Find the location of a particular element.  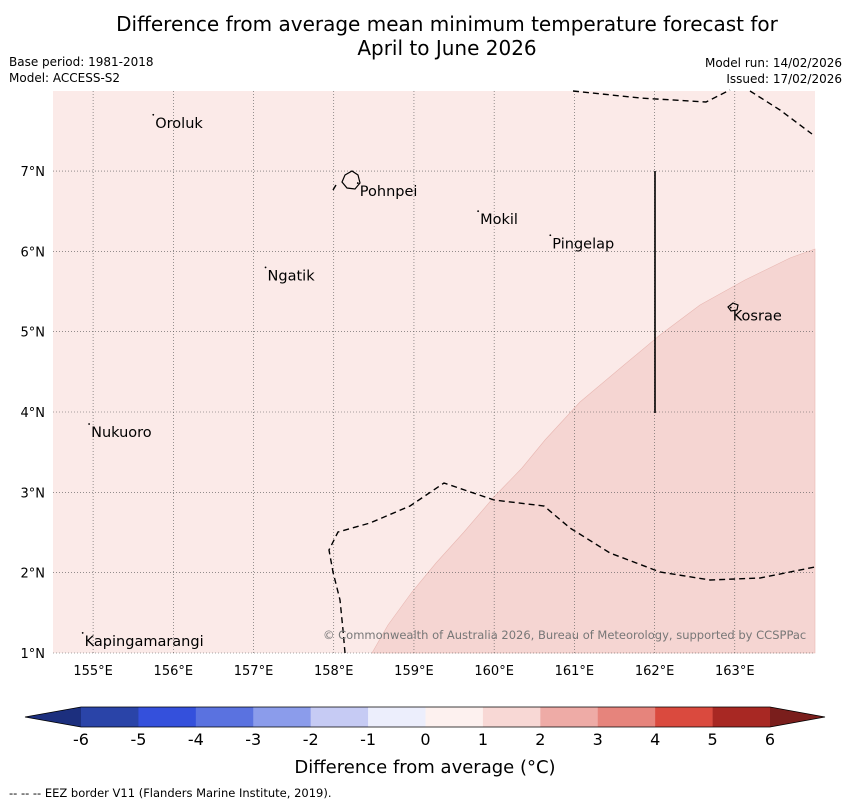

lat-tick-label: 4°N is located at coordinates (33, 413).